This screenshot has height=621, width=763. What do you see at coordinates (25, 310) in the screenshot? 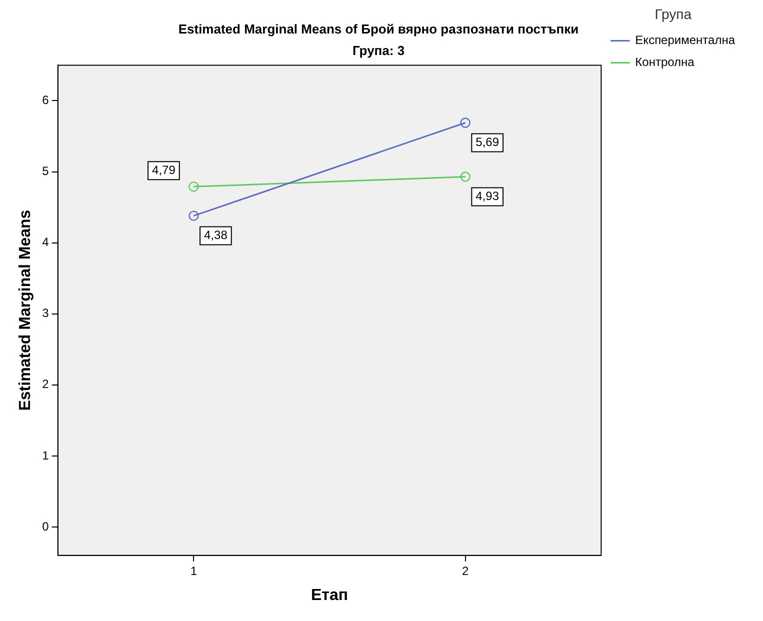
I see `y-axis-title: Estimated Marginal Means` at bounding box center [25, 310].